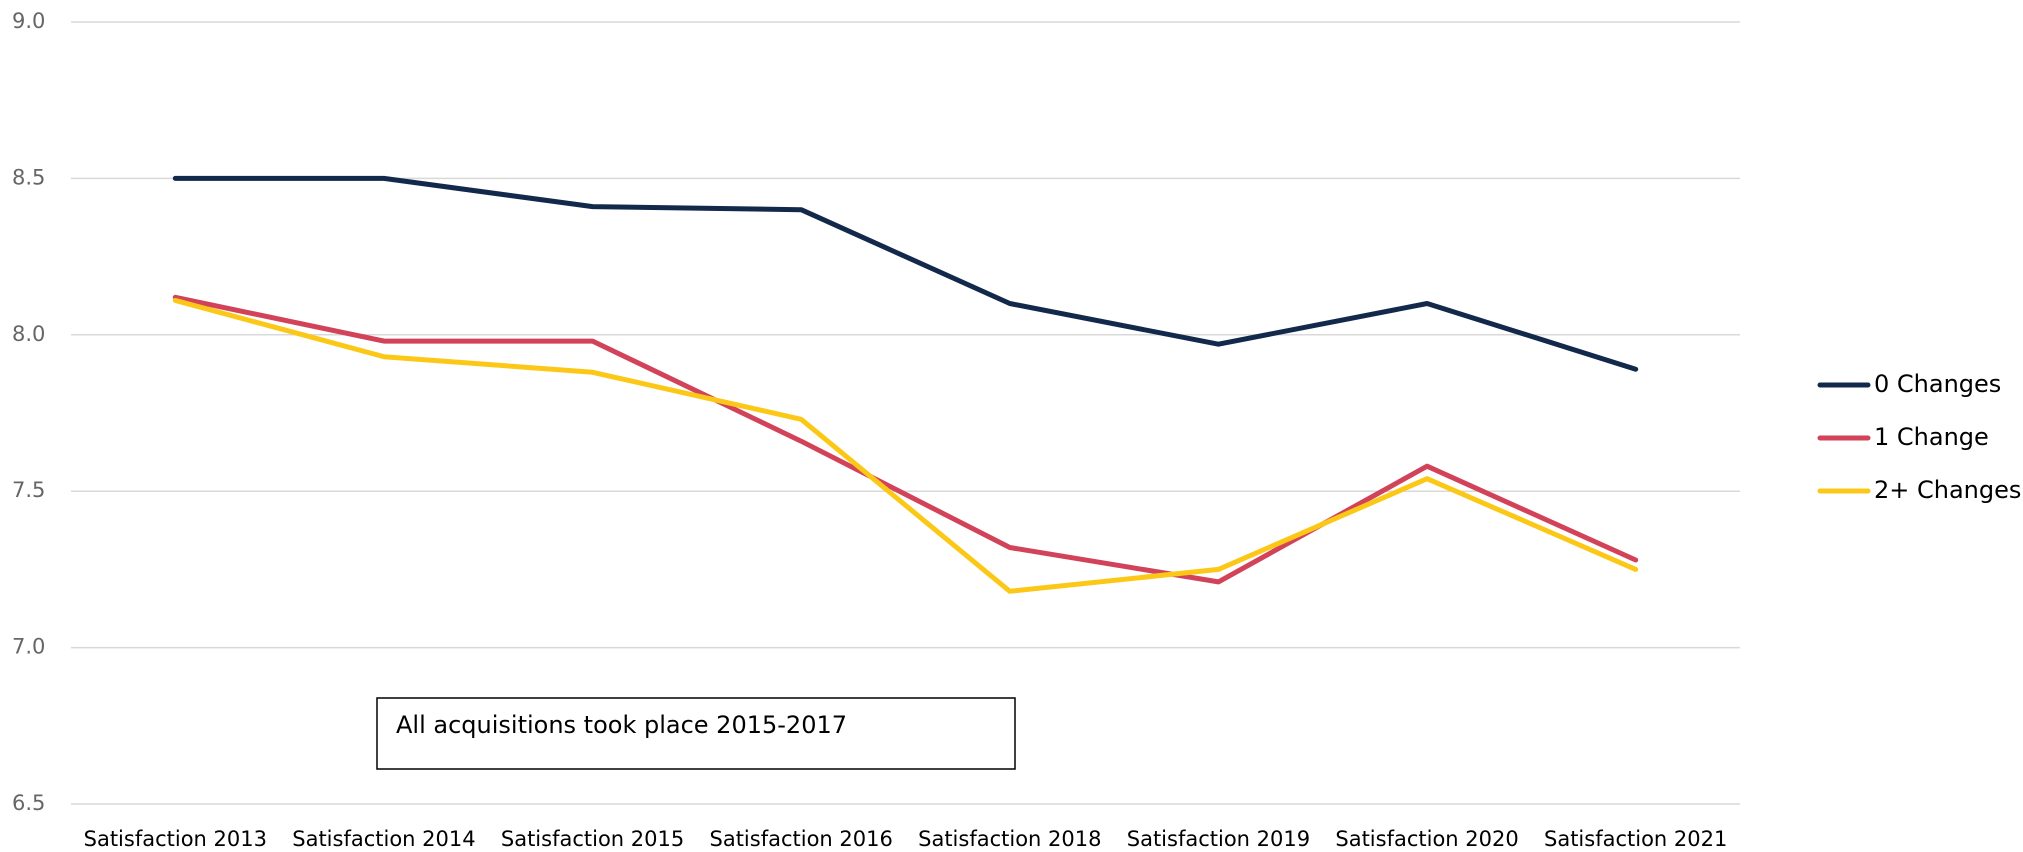 The height and width of the screenshot is (852, 2023). I want to click on y-tick-label: 9.0, so click(28, 21).